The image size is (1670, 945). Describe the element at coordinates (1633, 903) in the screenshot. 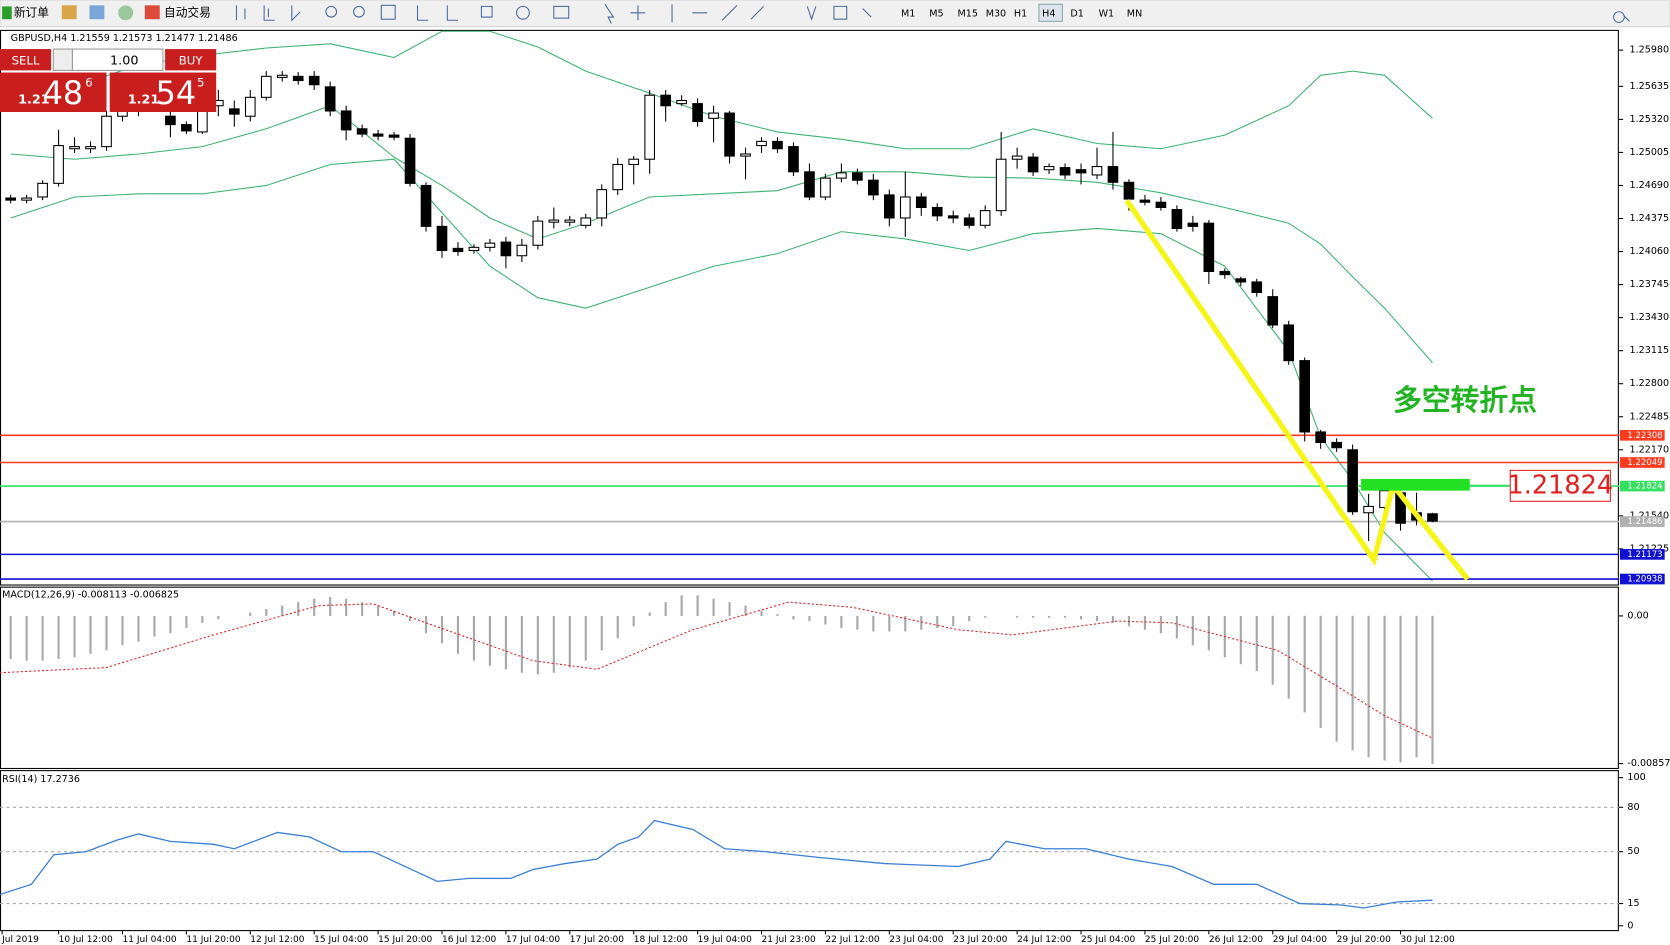

I see `y-tick-label: 15` at that location.